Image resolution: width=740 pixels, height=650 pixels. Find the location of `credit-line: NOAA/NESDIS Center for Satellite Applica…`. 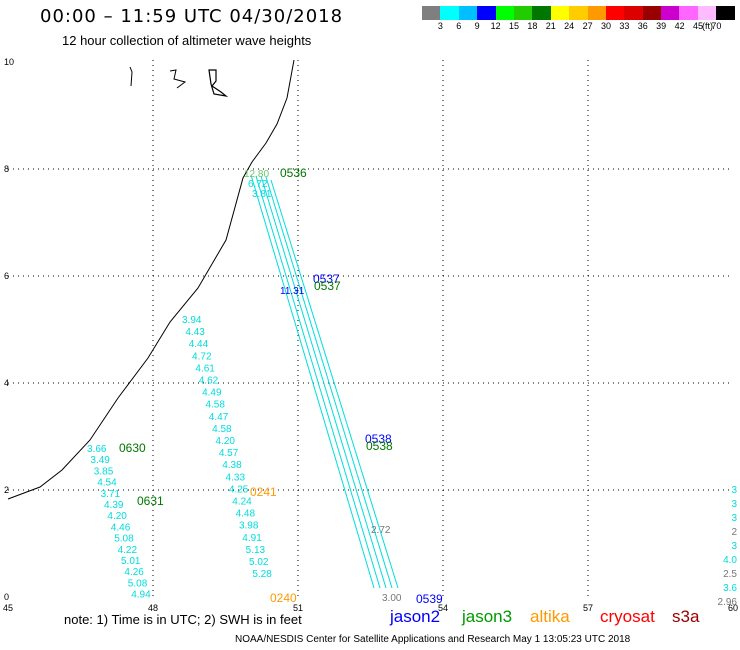

credit-line: NOAA/NESDIS Center for Satellite Applica… is located at coordinates (433, 639).